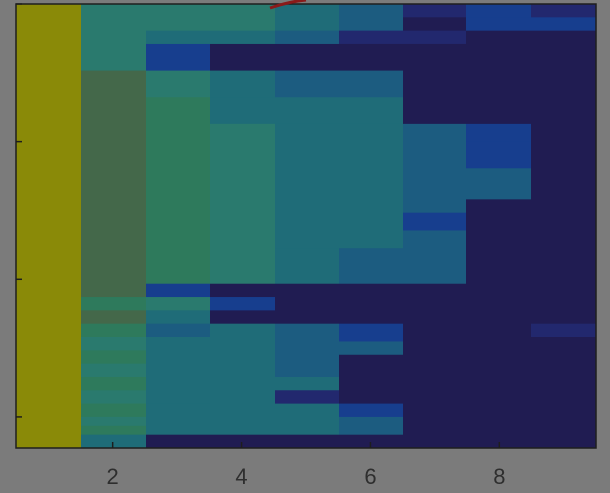 The width and height of the screenshot is (610, 493). I want to click on heatmap-cell-col4-row1, so click(243, 37).